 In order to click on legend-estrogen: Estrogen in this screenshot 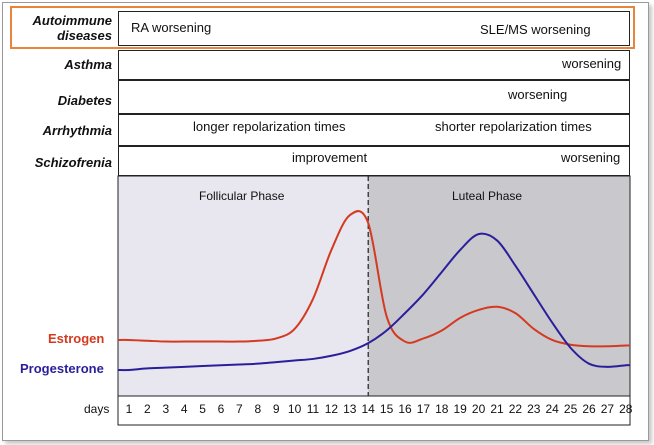, I will do `click(76, 338)`.